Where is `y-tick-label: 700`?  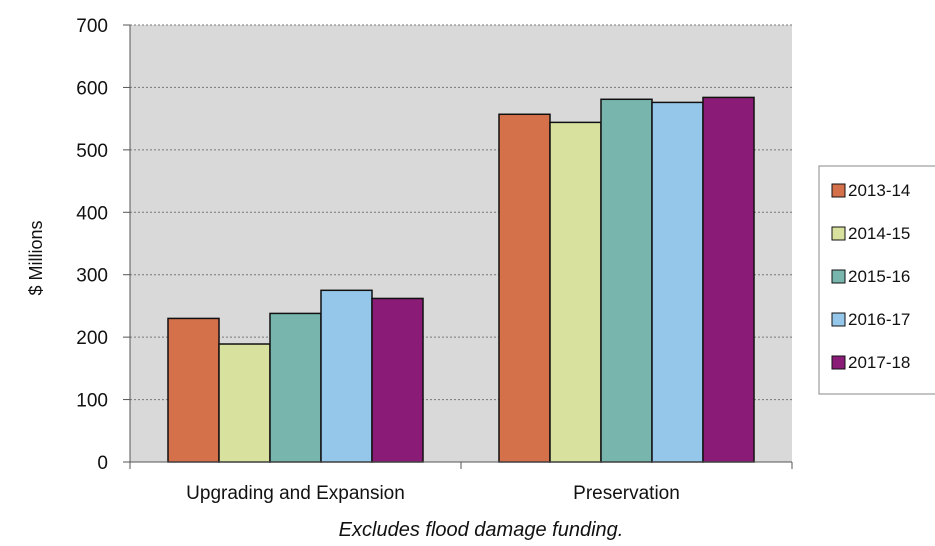 y-tick-label: 700 is located at coordinates (92, 26).